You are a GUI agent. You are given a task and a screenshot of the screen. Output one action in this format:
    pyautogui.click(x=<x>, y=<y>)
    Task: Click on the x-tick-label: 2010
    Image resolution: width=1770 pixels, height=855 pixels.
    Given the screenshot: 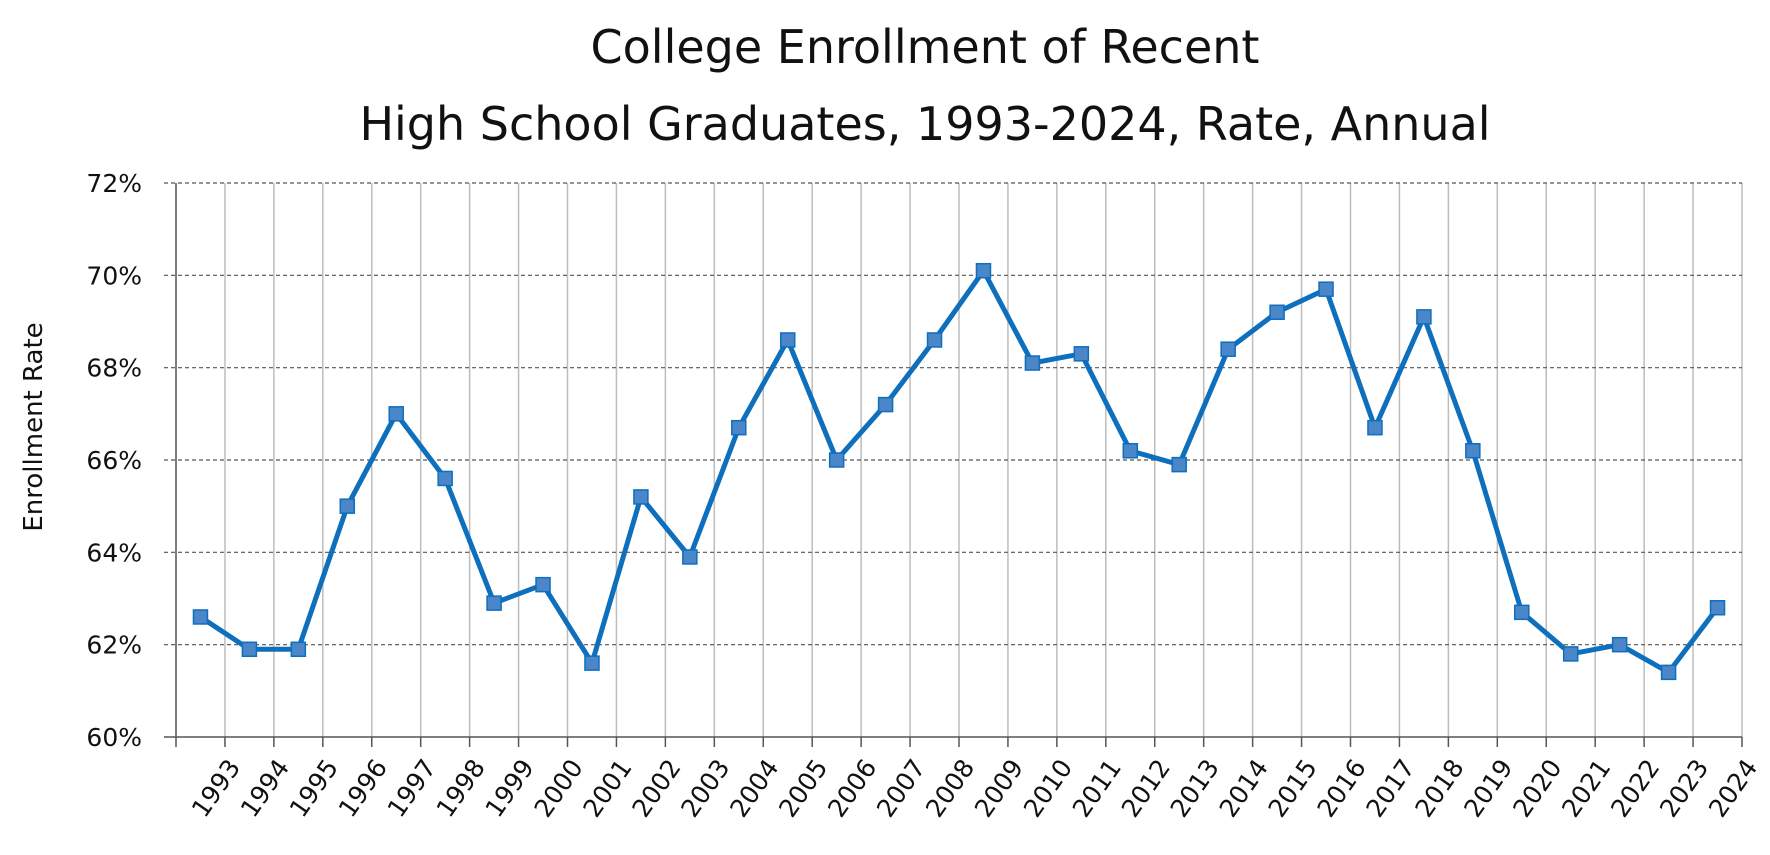 What is the action you would take?
    pyautogui.click(x=1048, y=788)
    